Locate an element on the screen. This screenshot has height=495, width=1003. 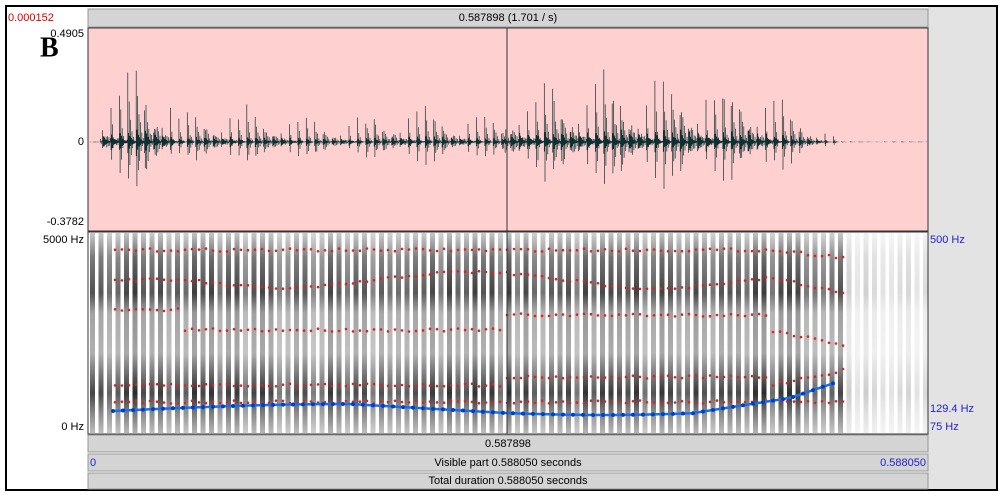
freq-top: 5000 Hz is located at coordinates (63, 240).